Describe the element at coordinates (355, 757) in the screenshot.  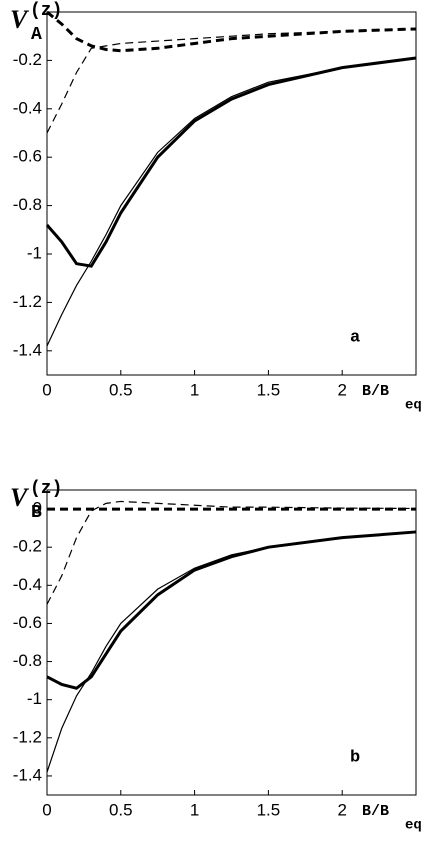
I see `panel-label: b` at that location.